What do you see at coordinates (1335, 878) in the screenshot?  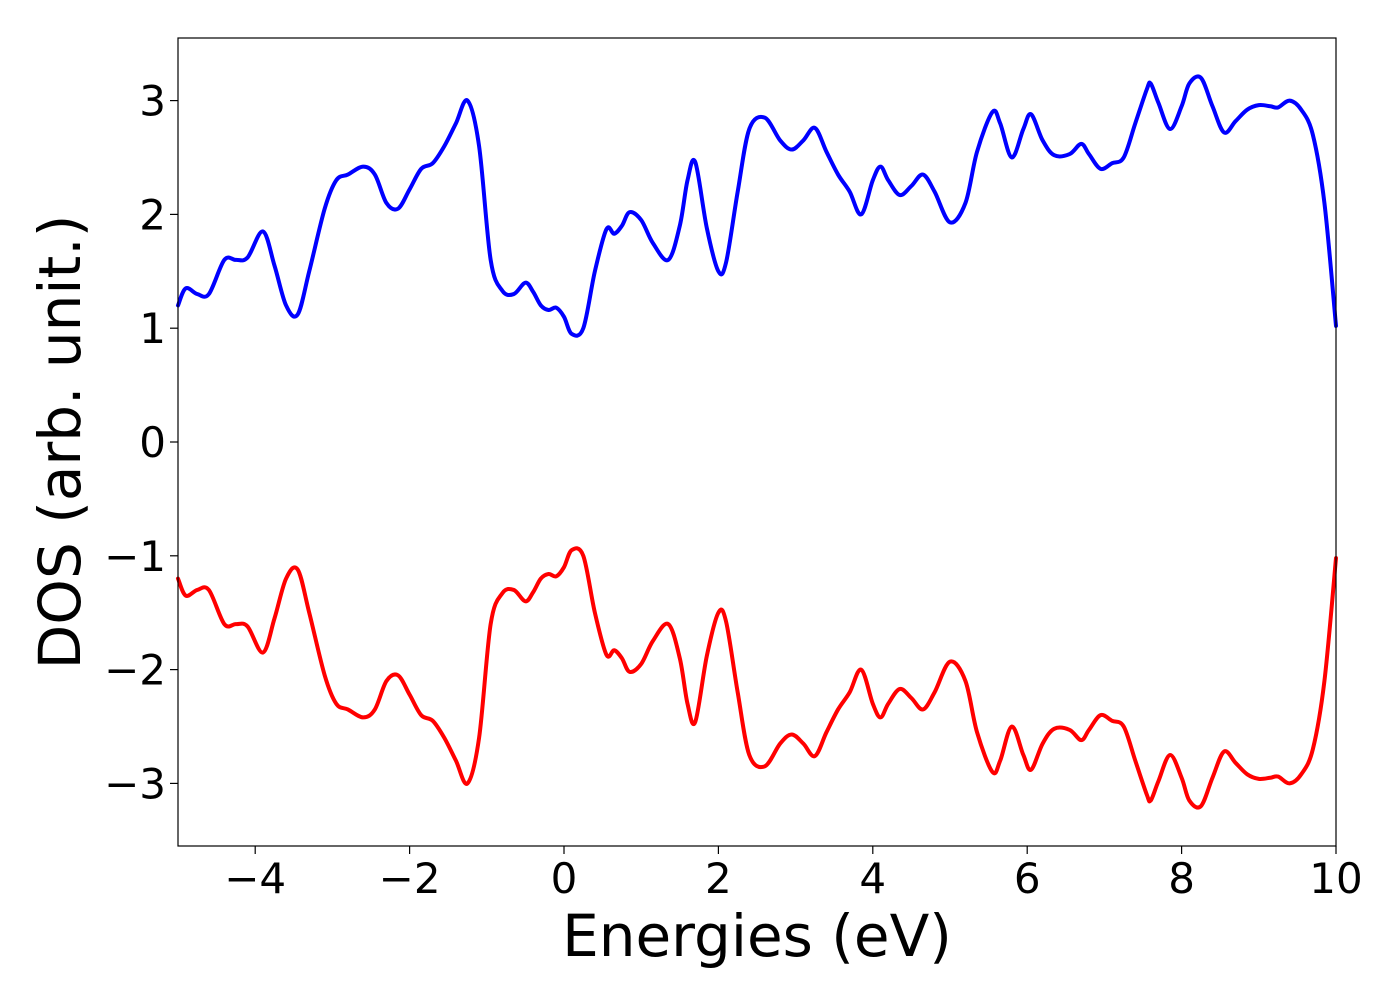 I see `x-tick-label: 10` at bounding box center [1335, 878].